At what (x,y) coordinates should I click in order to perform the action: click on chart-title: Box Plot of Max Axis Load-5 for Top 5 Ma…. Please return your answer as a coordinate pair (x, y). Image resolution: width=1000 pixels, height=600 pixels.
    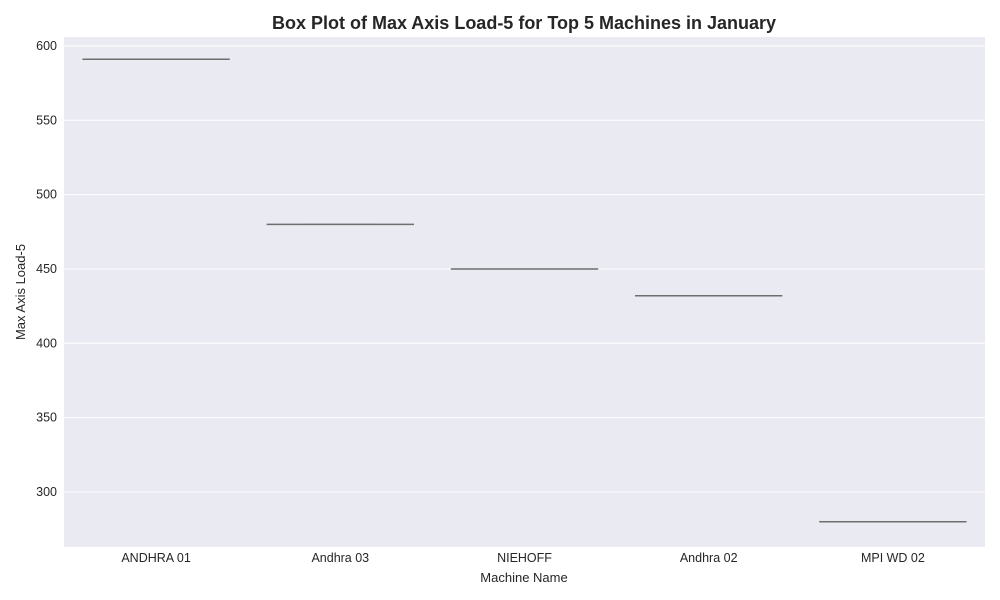
    Looking at the image, I should click on (524, 23).